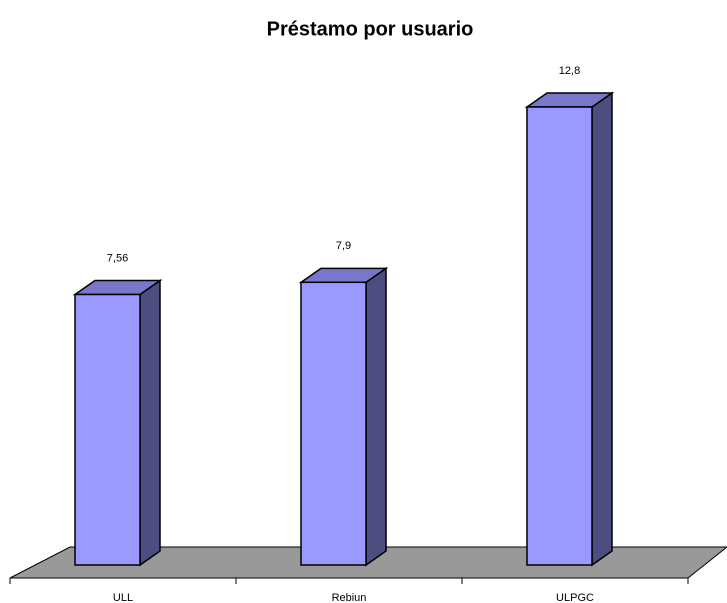 This screenshot has height=603, width=727. I want to click on x-tick-label: ULPGC, so click(575, 597).